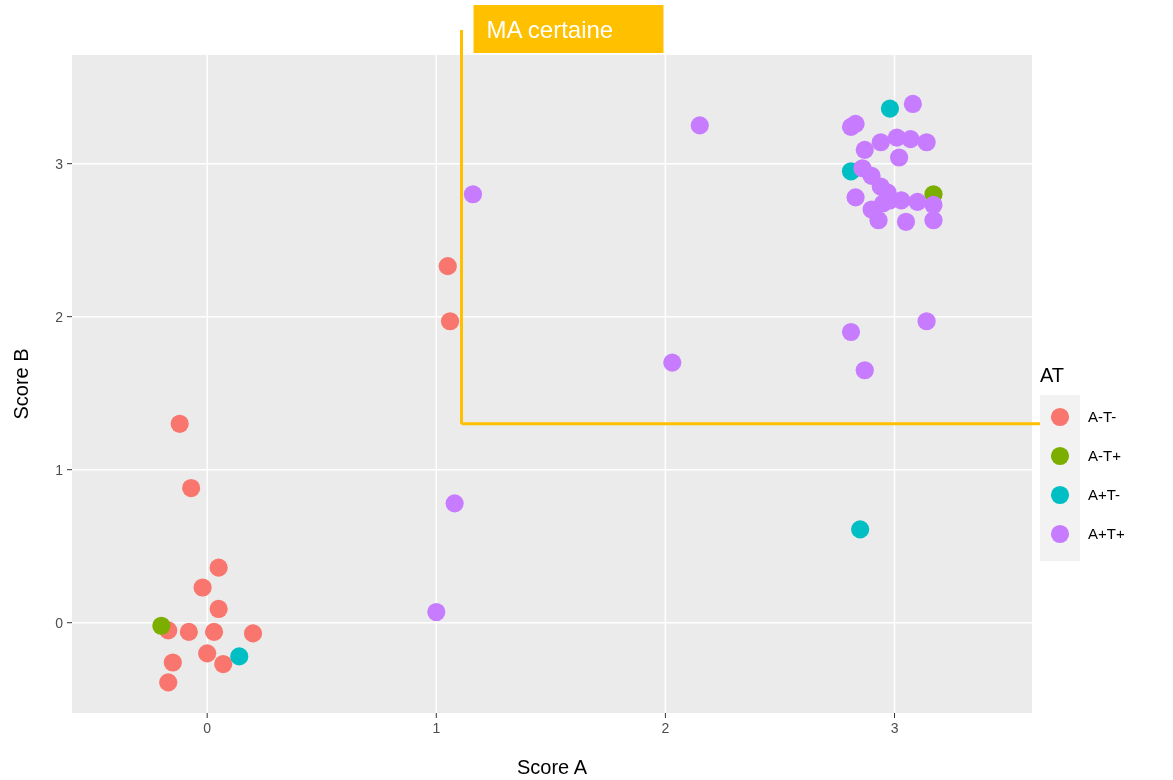 The image size is (1173, 780). What do you see at coordinates (436, 728) in the screenshot?
I see `x-tick-label: 1` at bounding box center [436, 728].